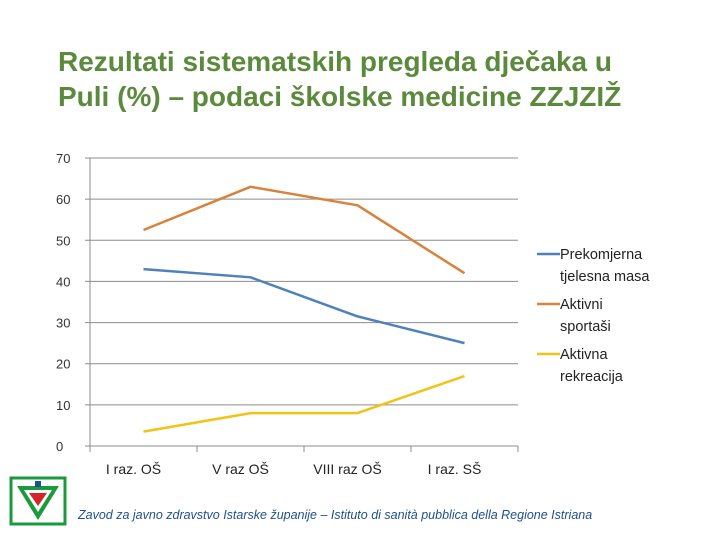 The image size is (720, 540). What do you see at coordinates (581, 305) in the screenshot?
I see `legend-label-1-0: Aktivni` at bounding box center [581, 305].